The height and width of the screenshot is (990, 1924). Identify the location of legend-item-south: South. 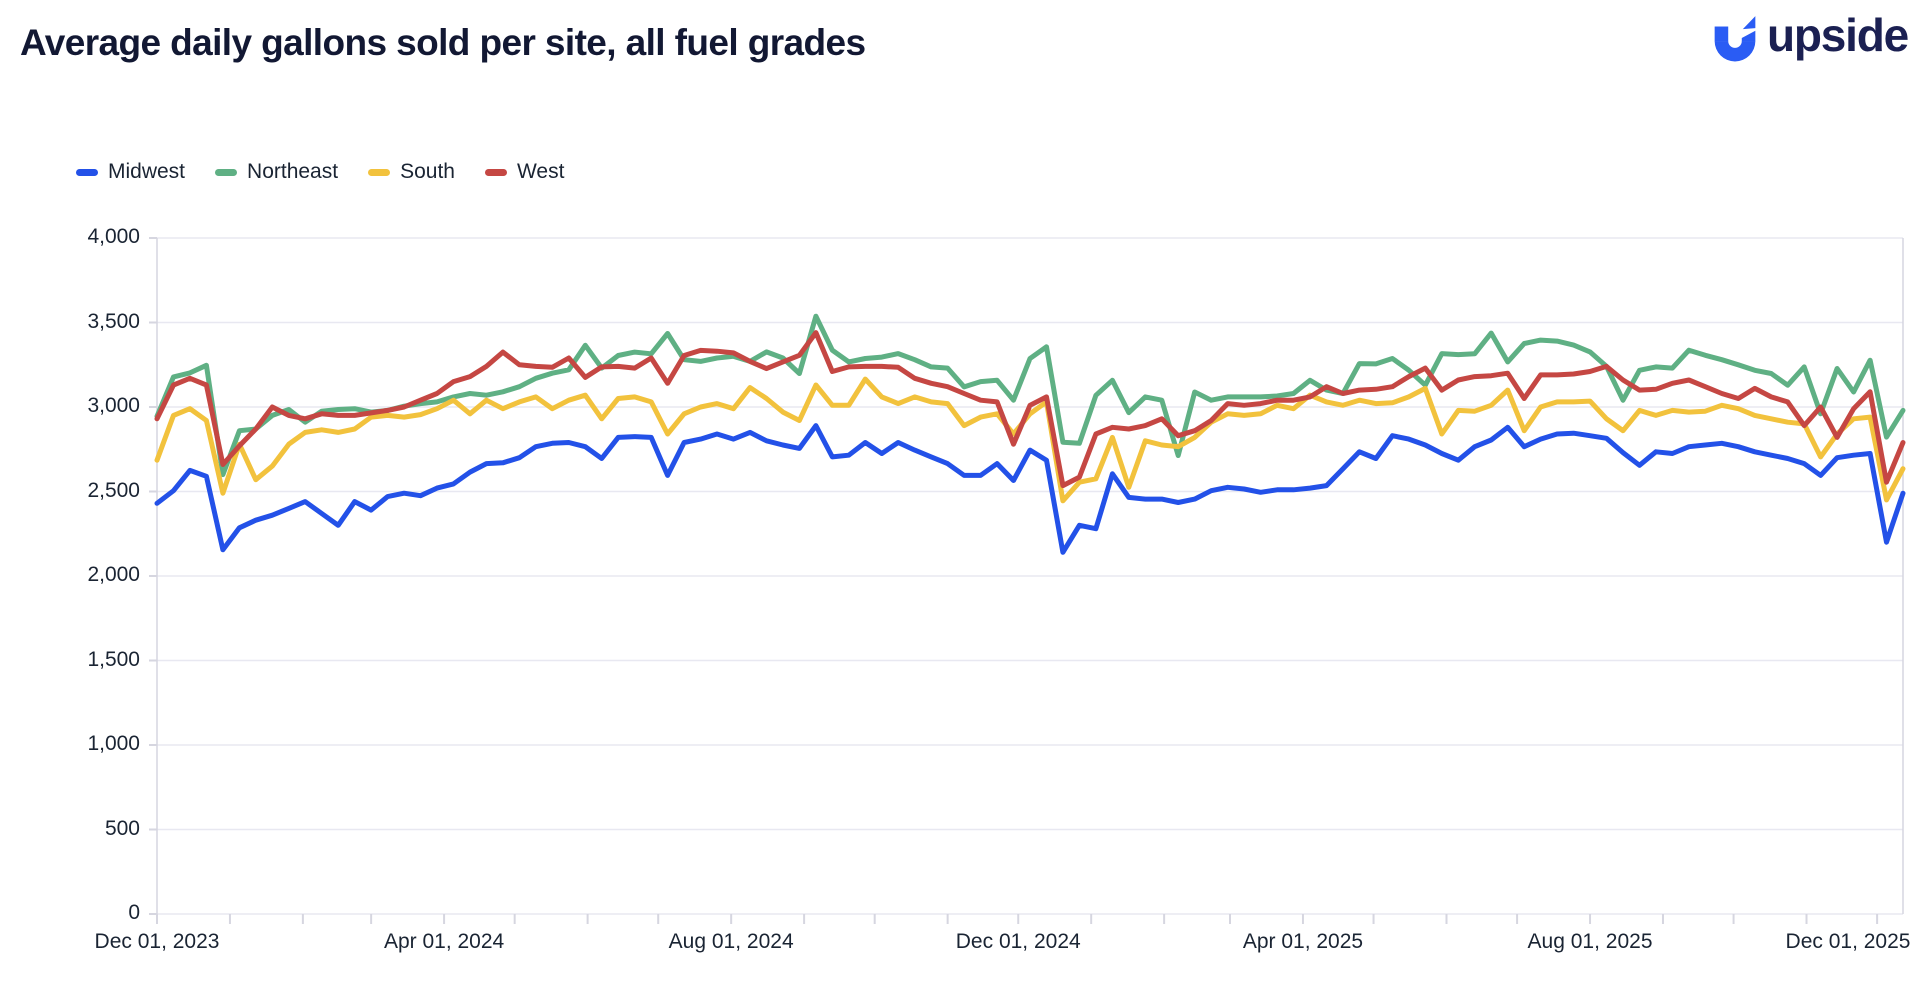
(411, 172).